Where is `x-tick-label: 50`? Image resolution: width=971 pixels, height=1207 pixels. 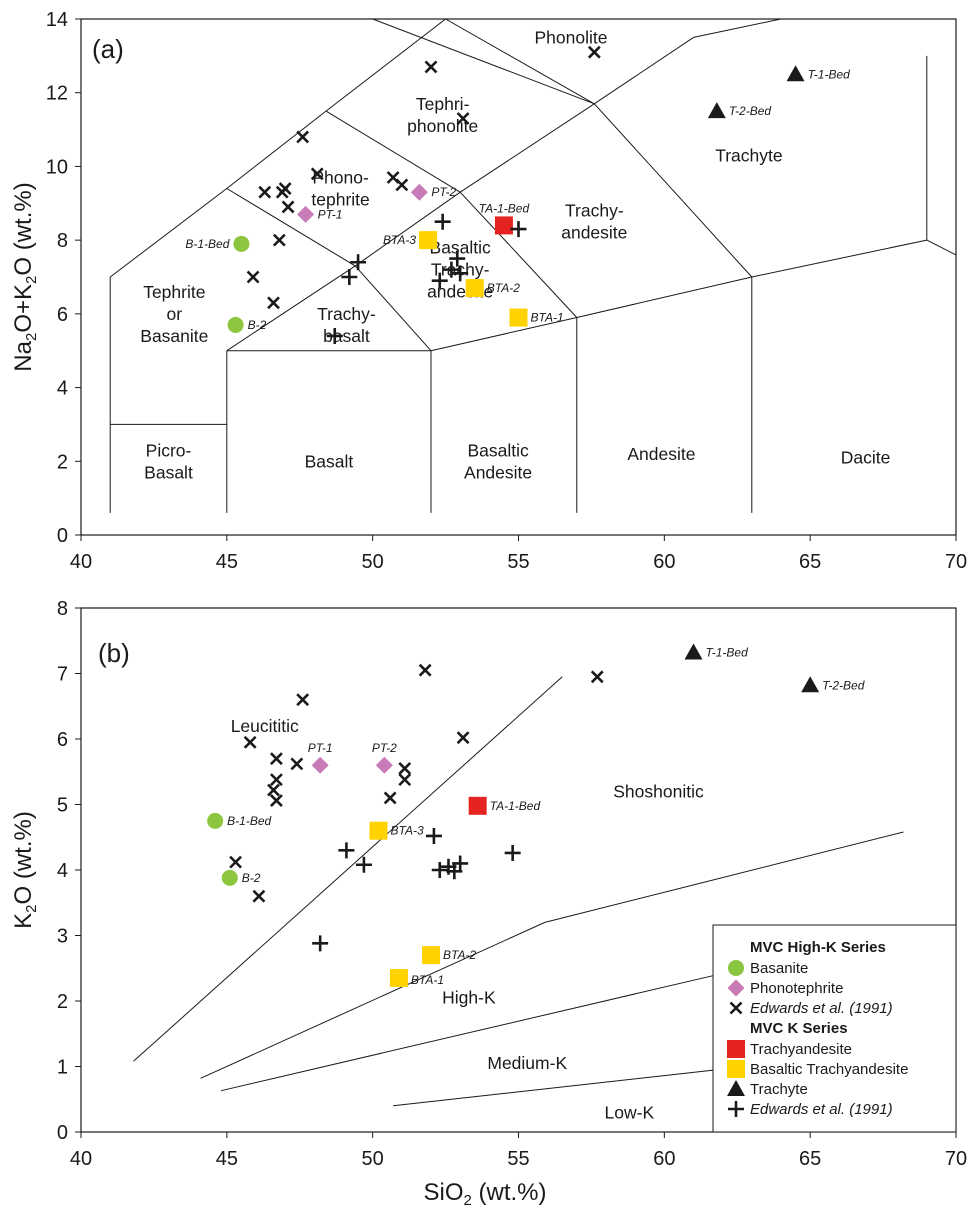
x-tick-label: 50 is located at coordinates (373, 562).